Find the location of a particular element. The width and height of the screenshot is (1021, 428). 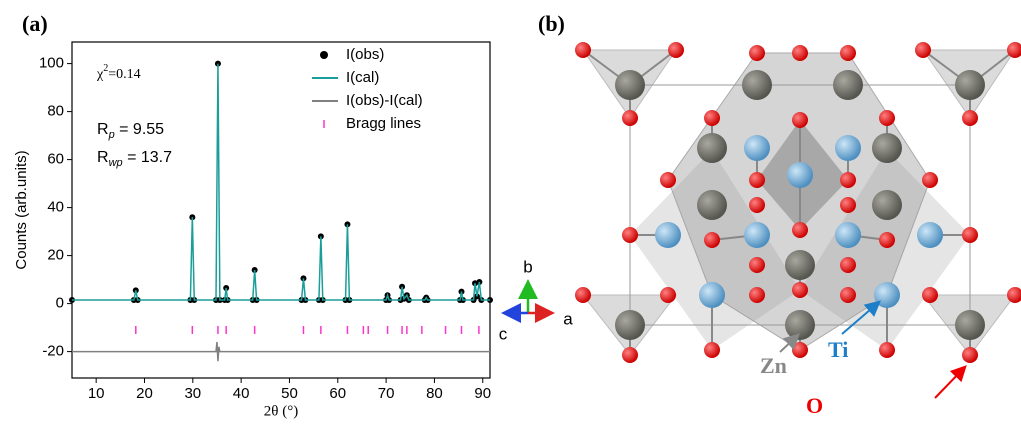

atom-label: Ti is located at coordinates (838, 349).